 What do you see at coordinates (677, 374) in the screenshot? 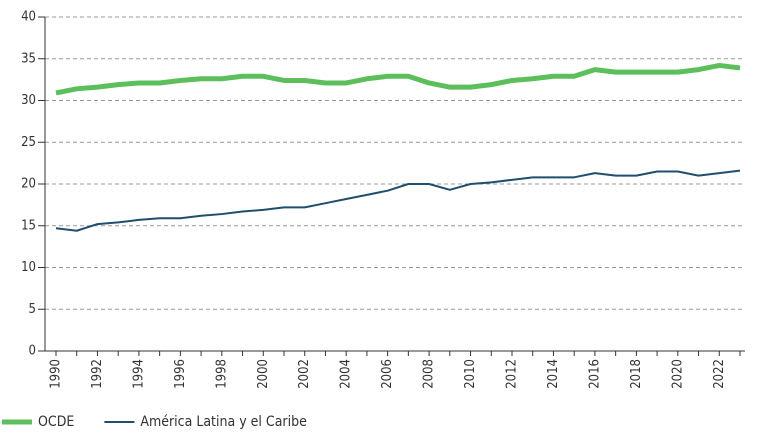
I see `x-tick-label: 2020` at bounding box center [677, 374].